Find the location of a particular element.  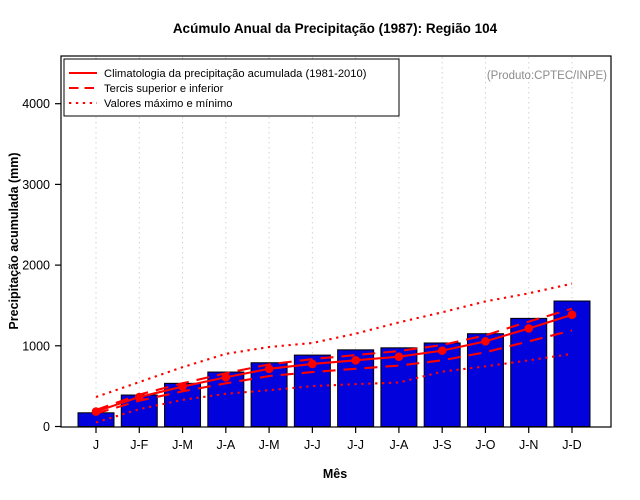

y-axis-tick-label: 1000 is located at coordinates (36, 346).